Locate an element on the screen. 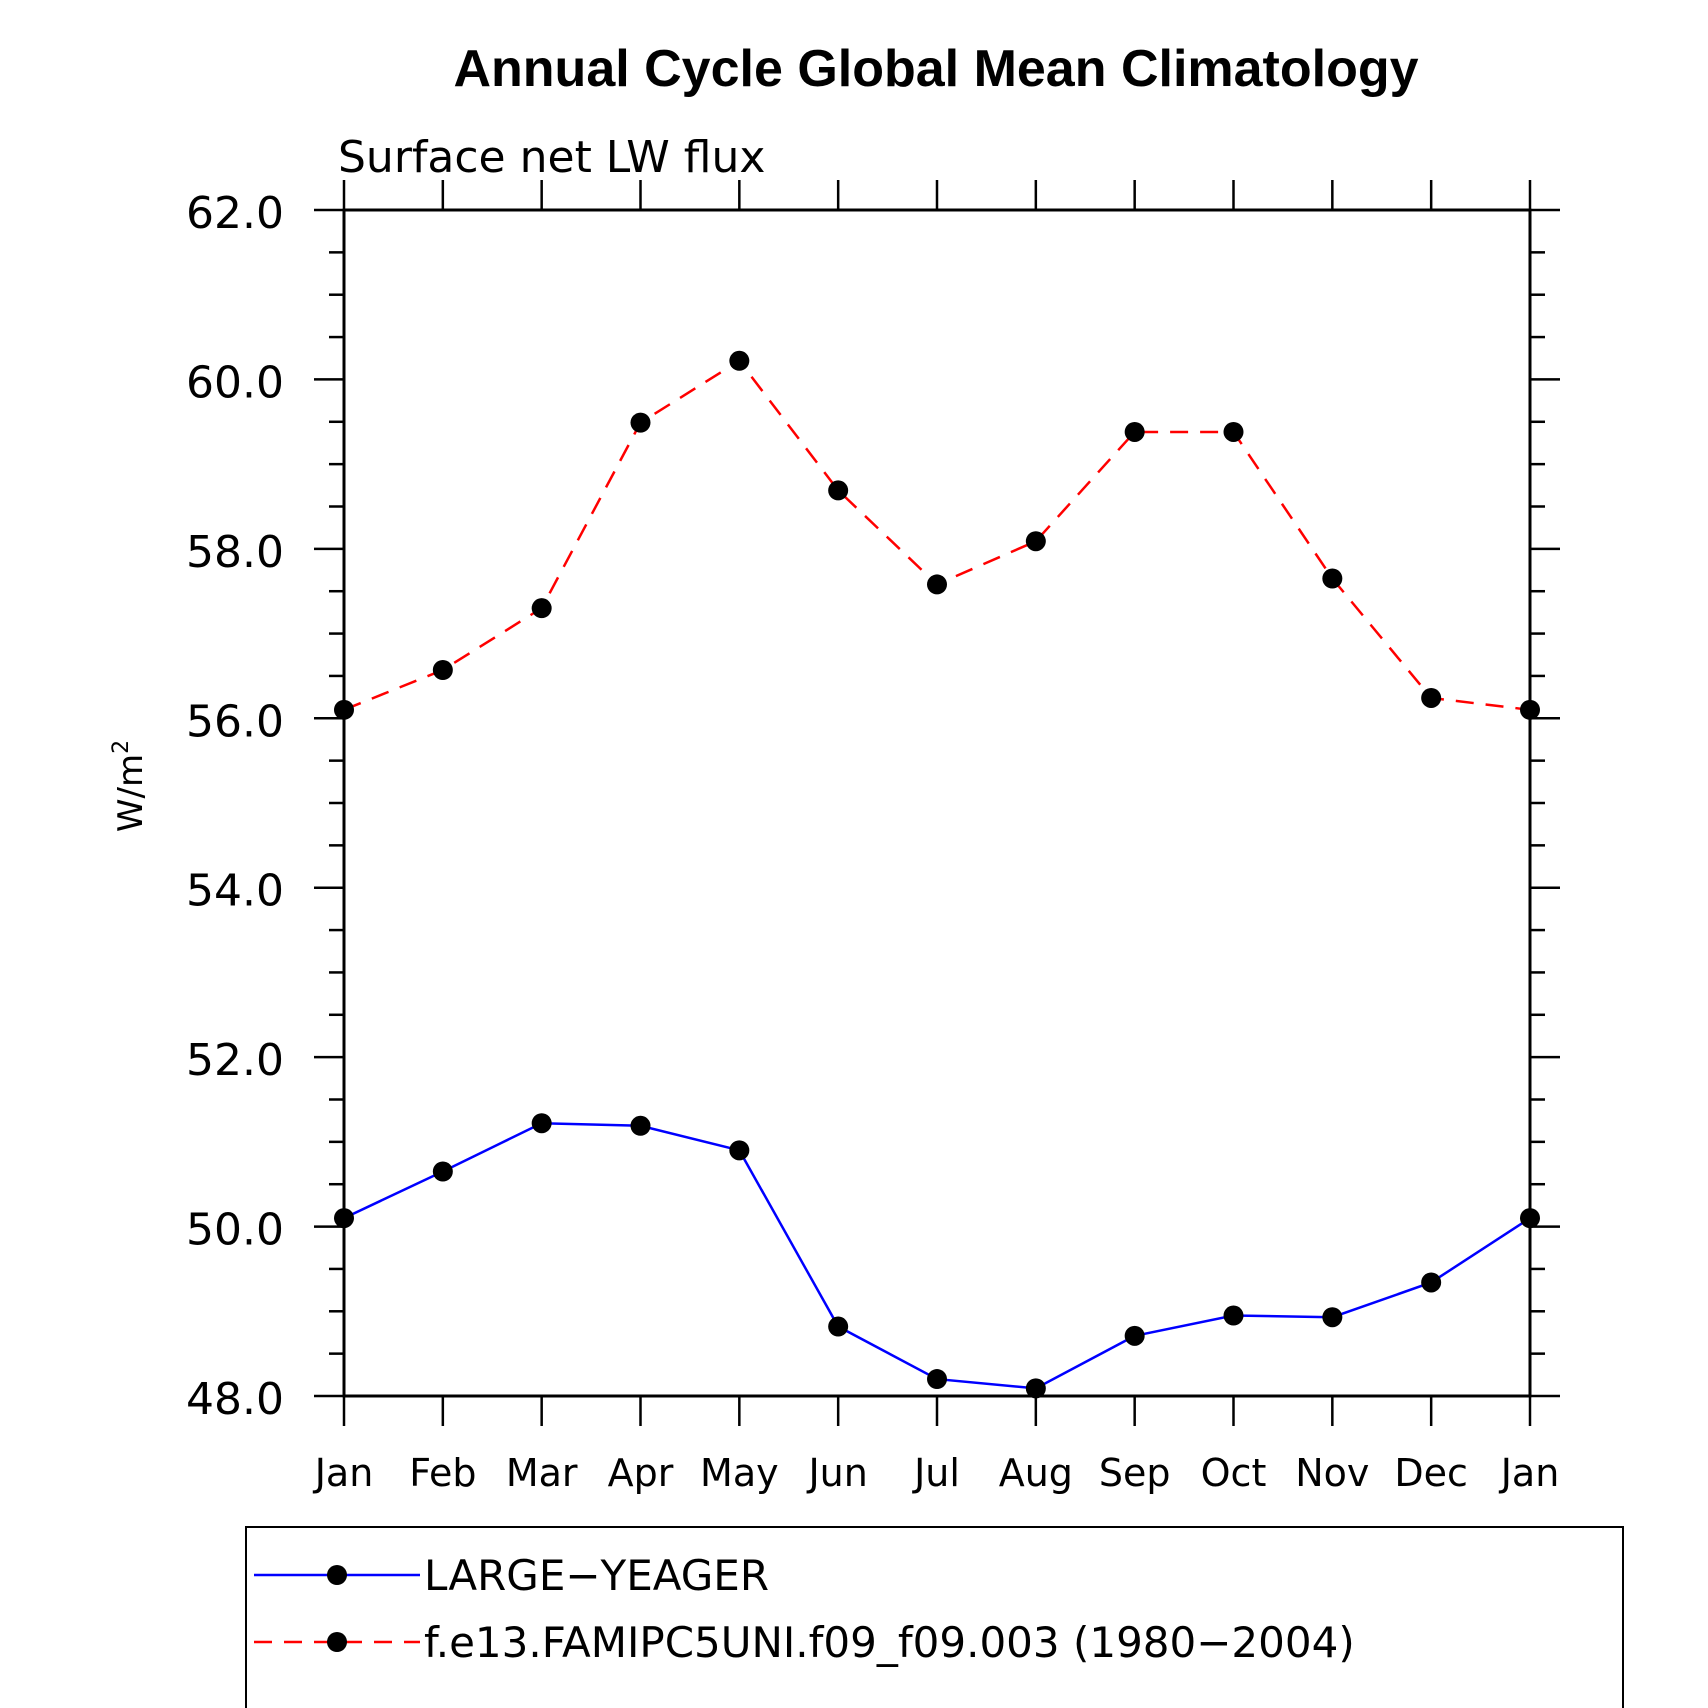 Image resolution: width=1708 pixels, height=1708 pixels. x-tick-label: Aug is located at coordinates (1036, 1473).